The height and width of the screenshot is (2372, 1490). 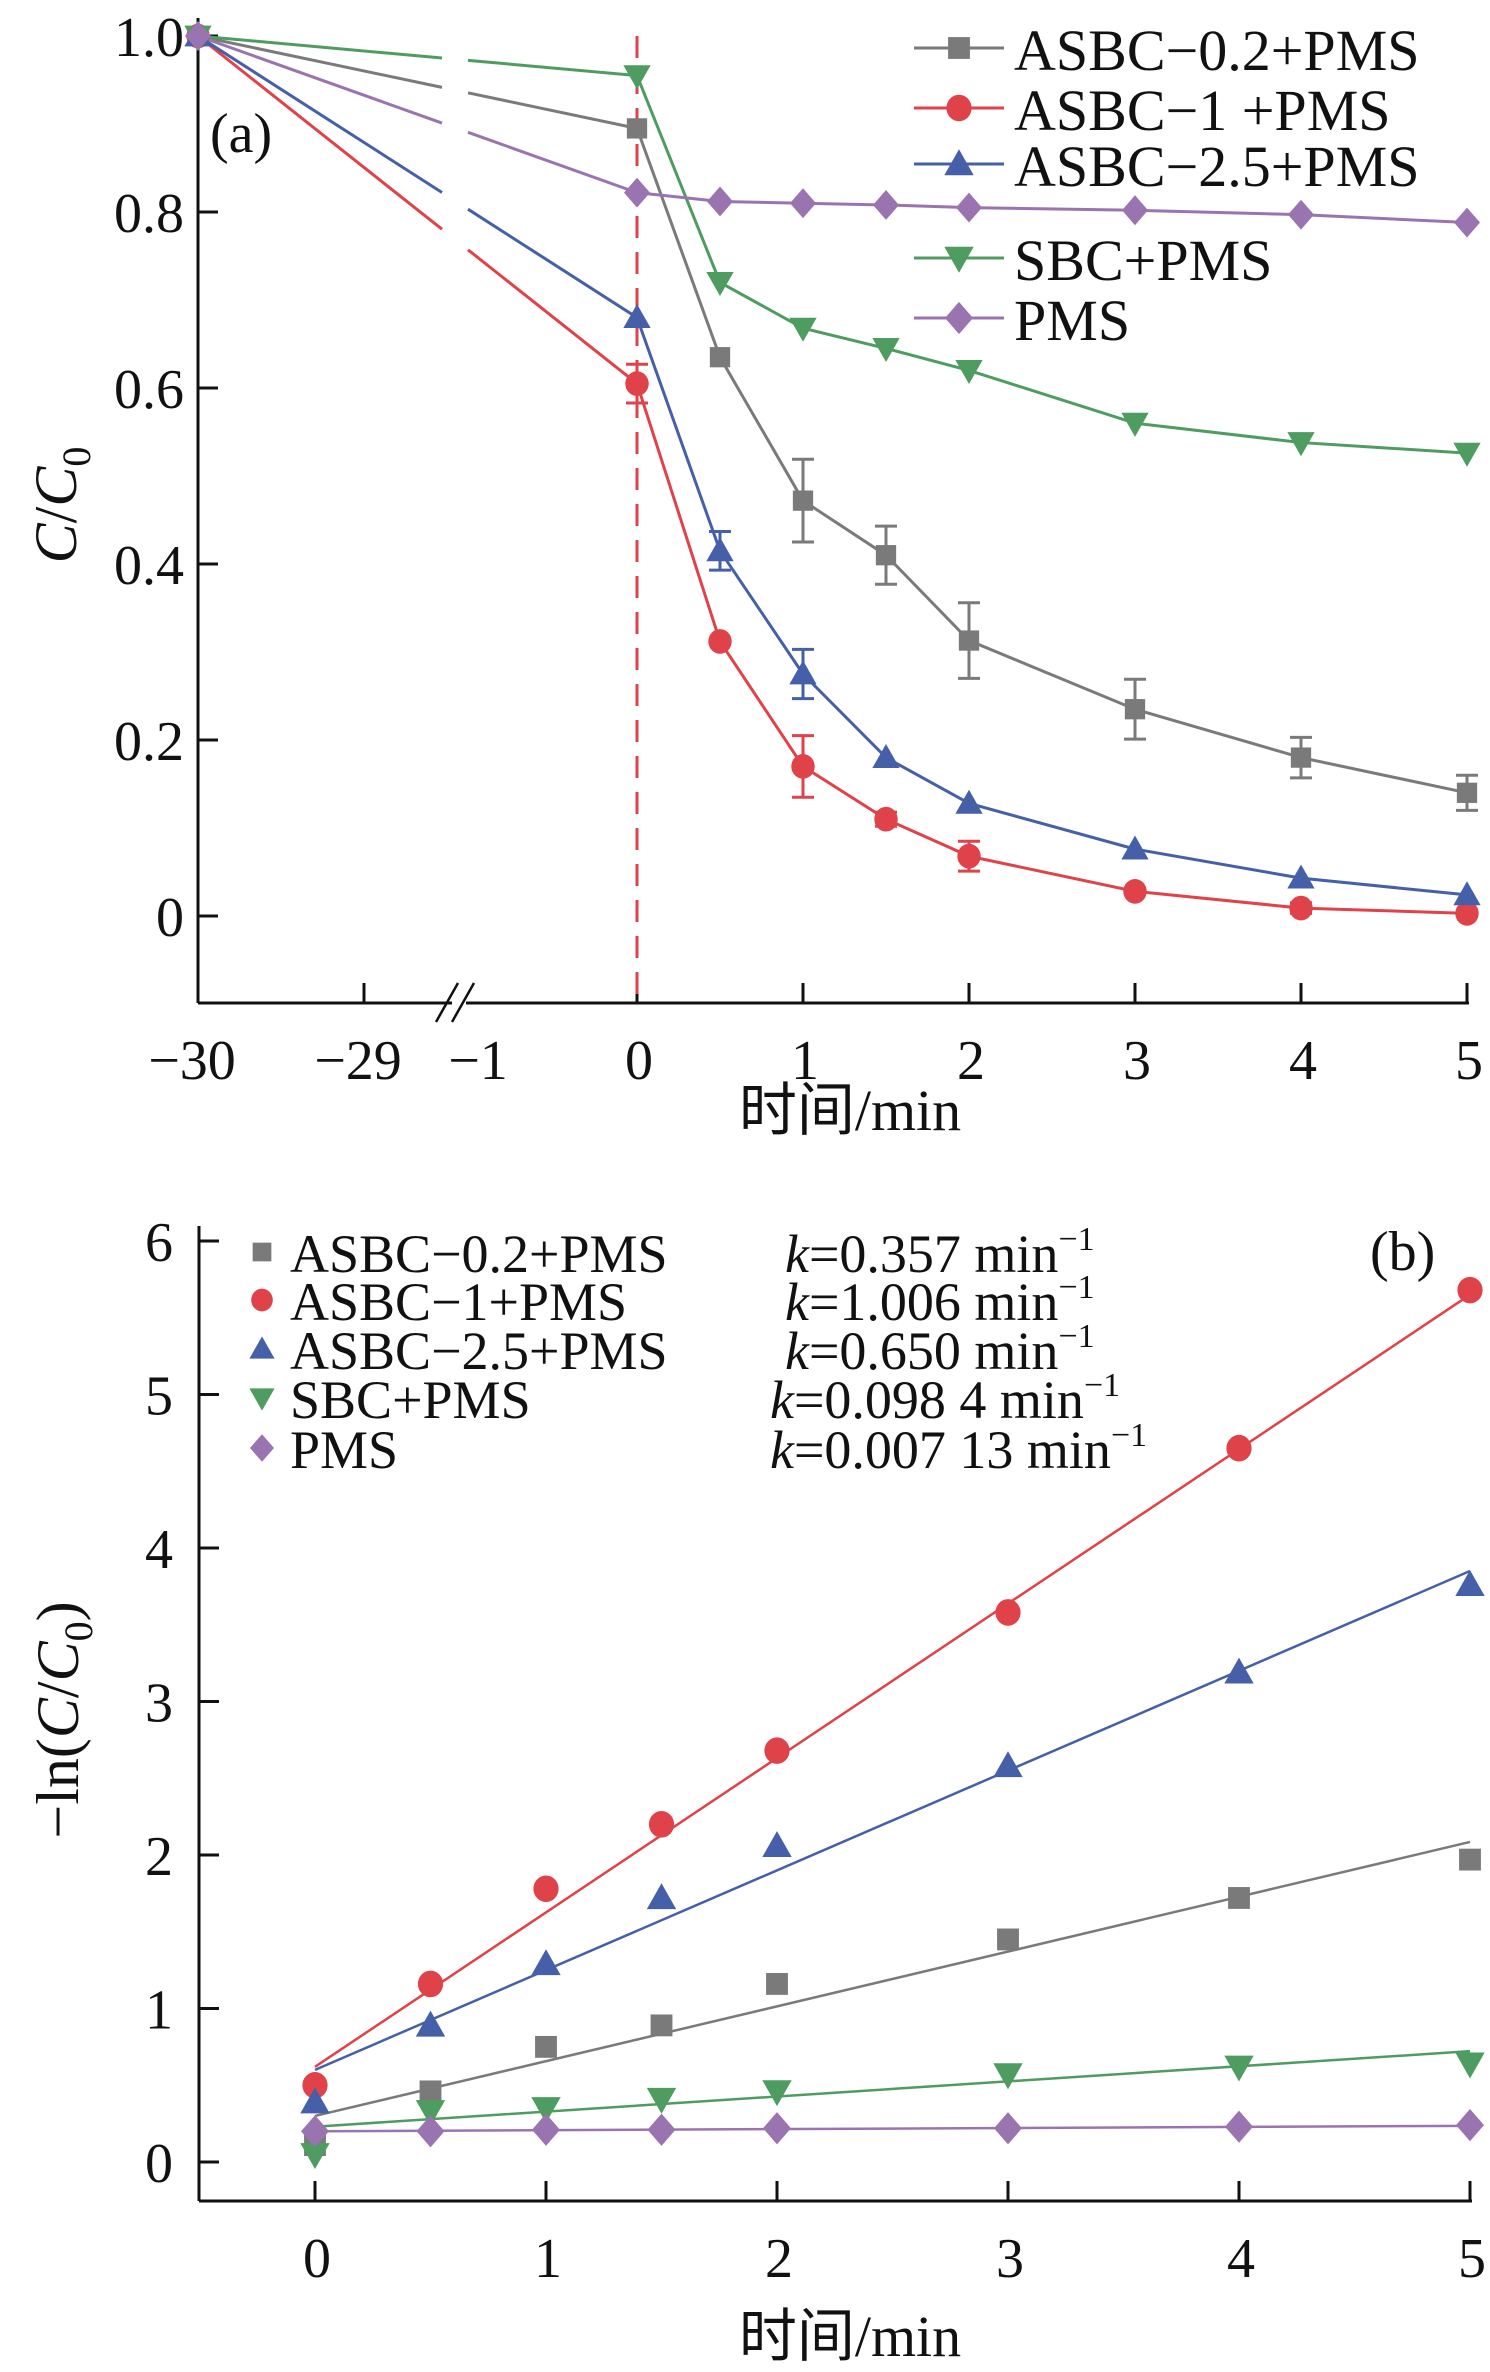 I want to click on y-axis-label-c0: C, so click(x=56, y=486).